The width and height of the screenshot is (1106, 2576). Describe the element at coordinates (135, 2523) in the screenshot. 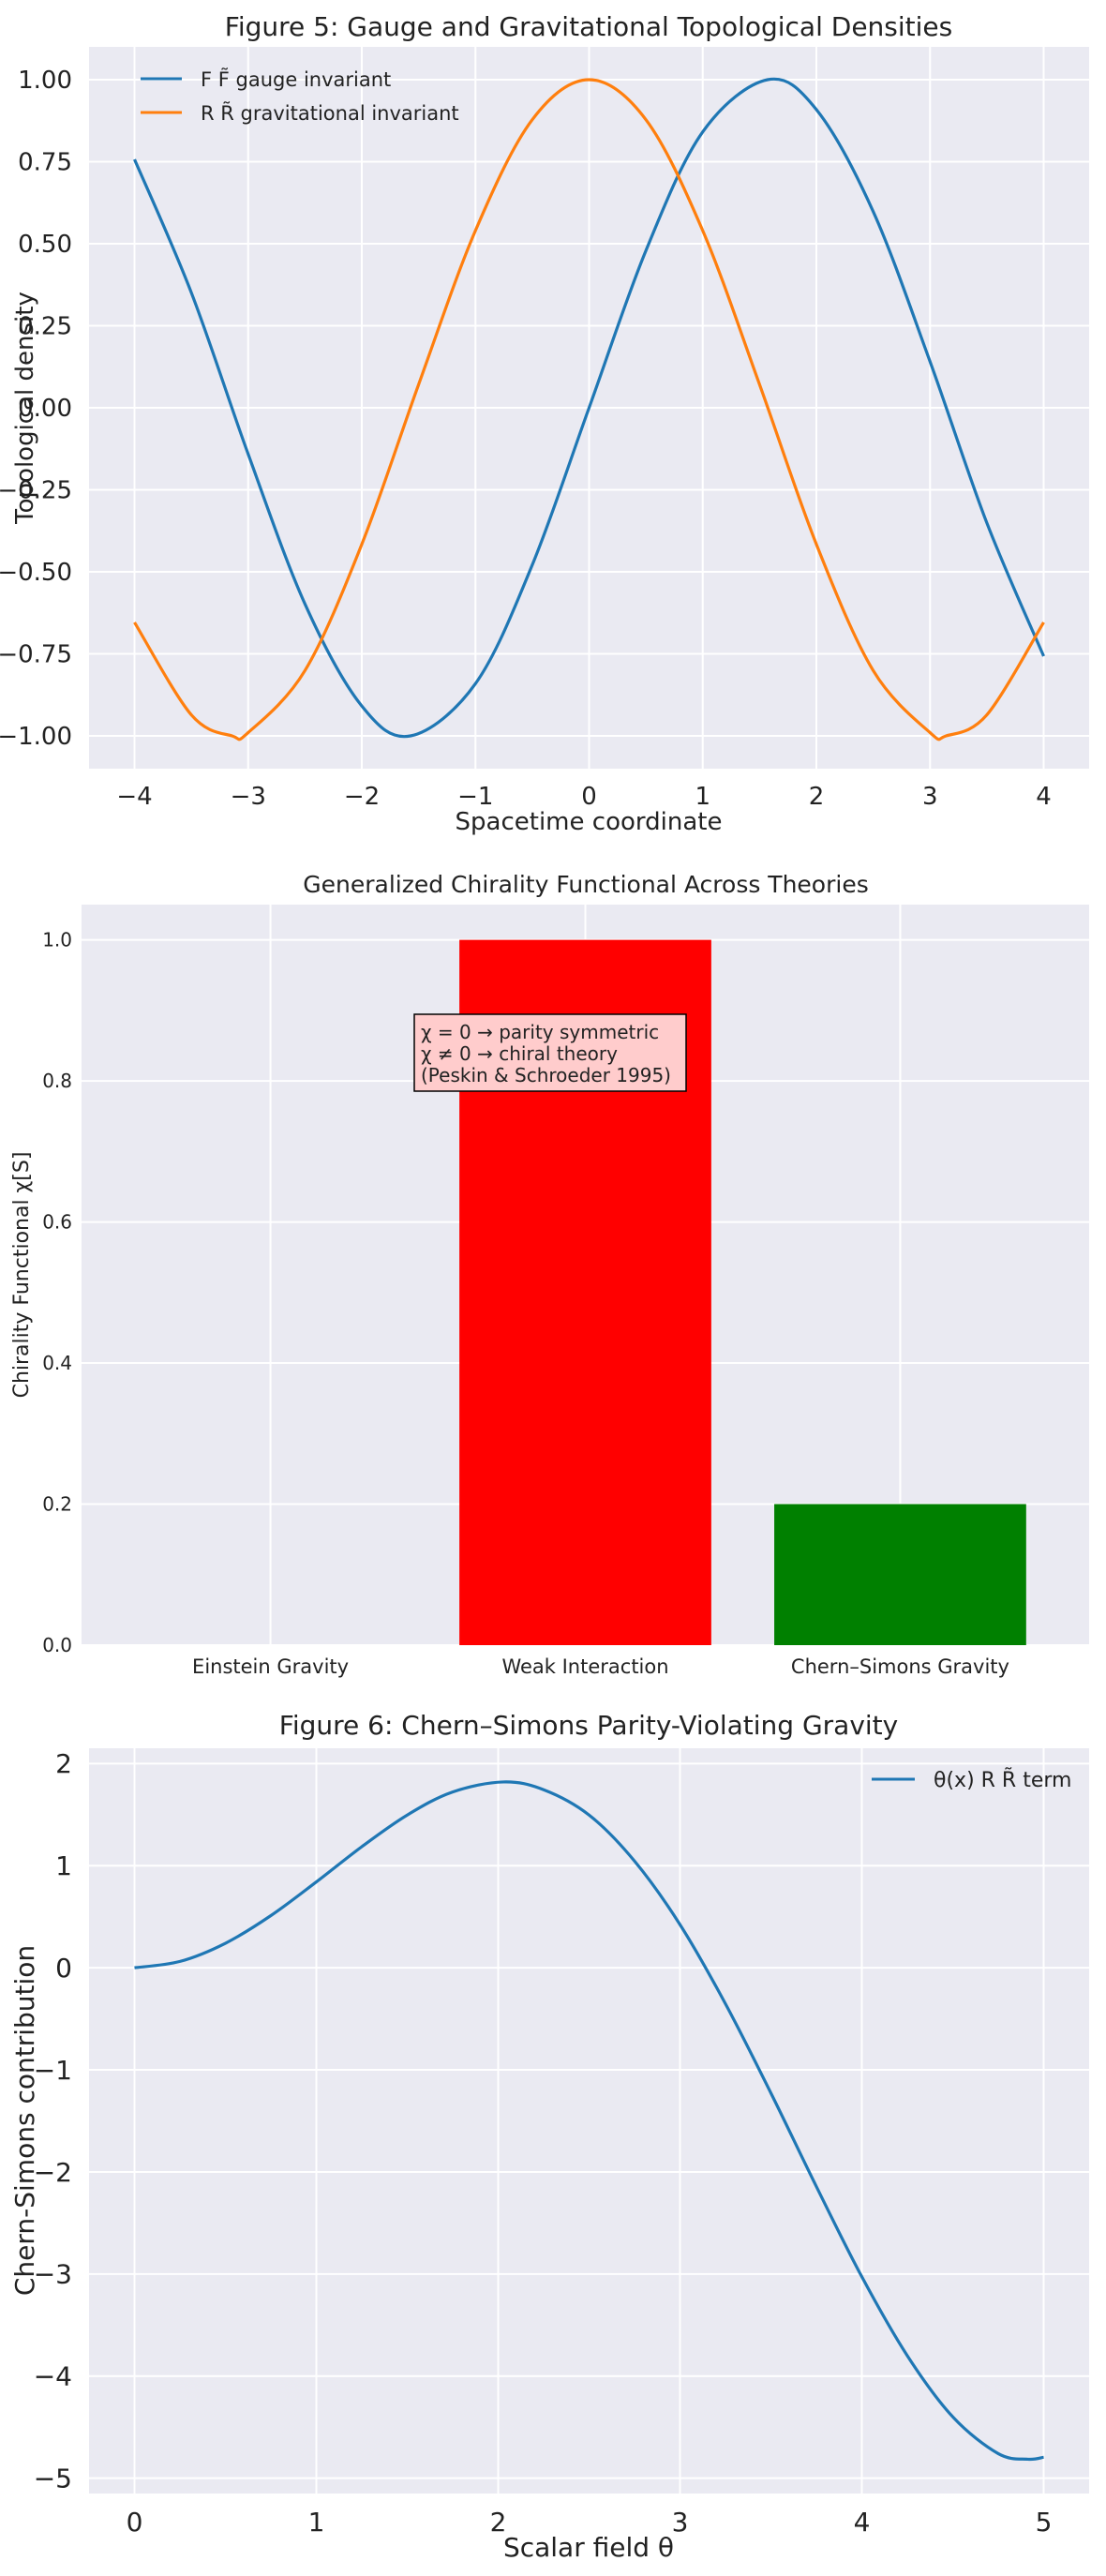

I see `c3-x-tick-label: 0` at that location.